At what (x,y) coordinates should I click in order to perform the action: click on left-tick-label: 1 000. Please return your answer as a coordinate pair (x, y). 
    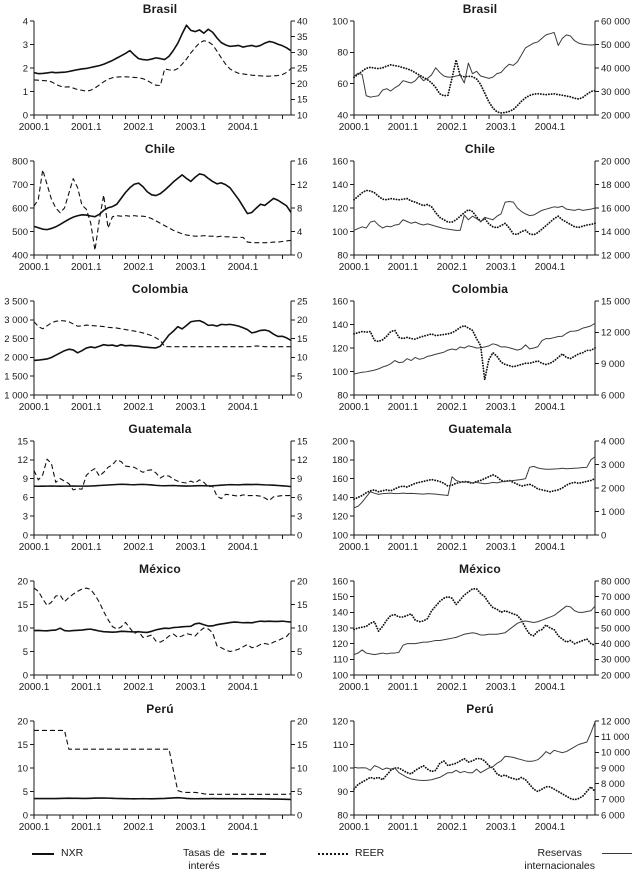
    Looking at the image, I should click on (16, 395).